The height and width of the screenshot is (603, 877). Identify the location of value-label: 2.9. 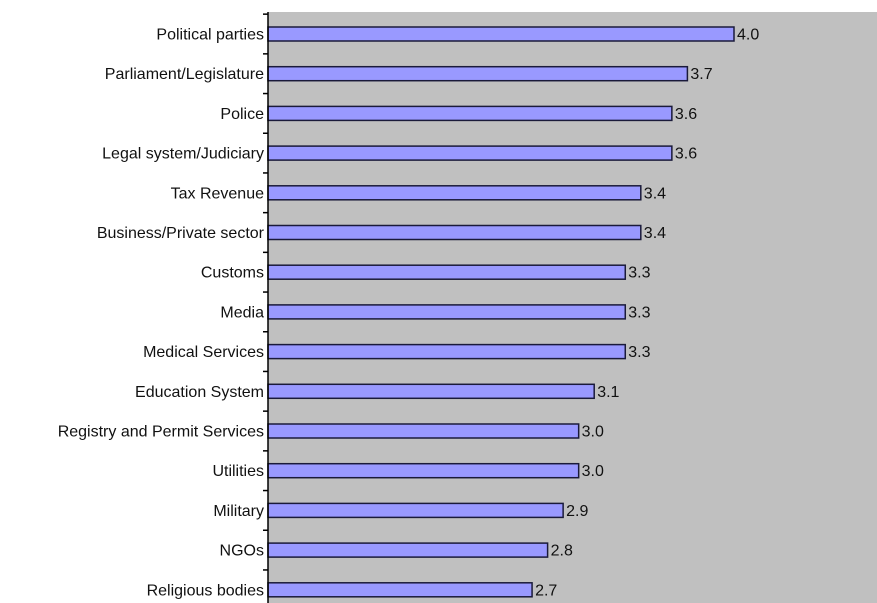
(577, 511).